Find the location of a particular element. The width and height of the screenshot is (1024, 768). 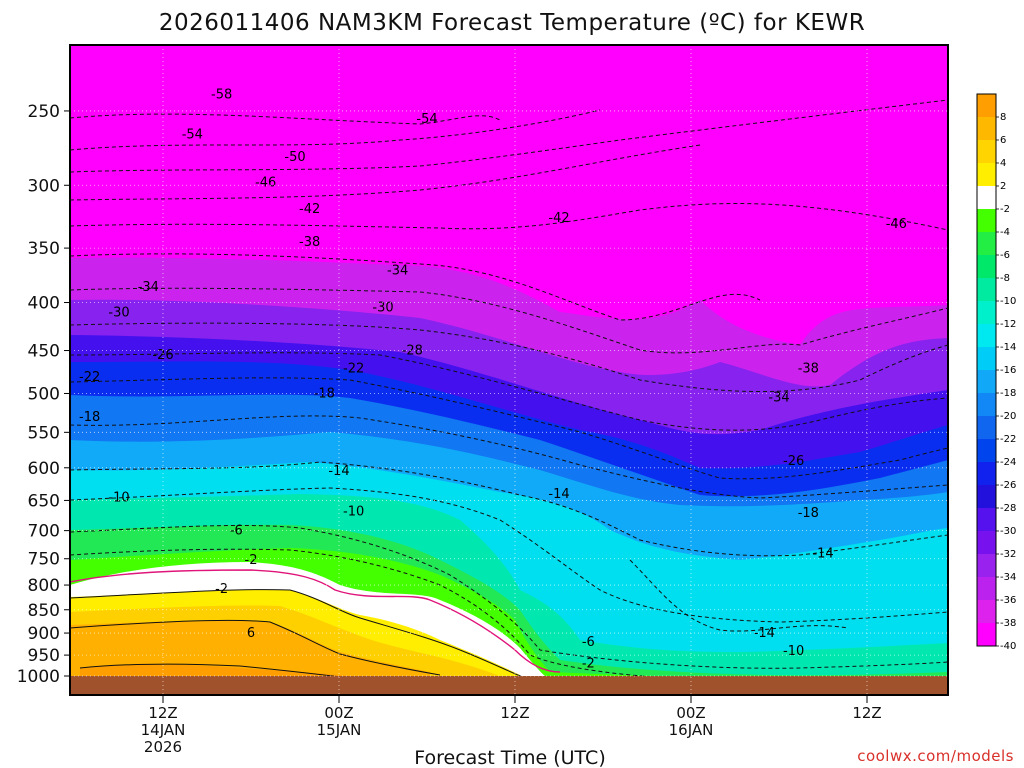

legend-label: -40 is located at coordinates (1008, 646).